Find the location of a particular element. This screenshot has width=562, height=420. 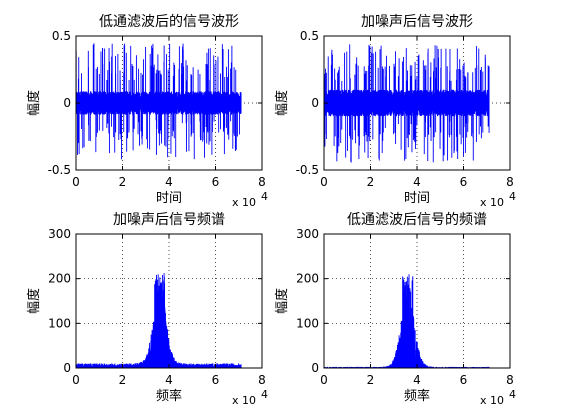

chart-title: 低通滤波后信号的频谱 is located at coordinates (417, 220).